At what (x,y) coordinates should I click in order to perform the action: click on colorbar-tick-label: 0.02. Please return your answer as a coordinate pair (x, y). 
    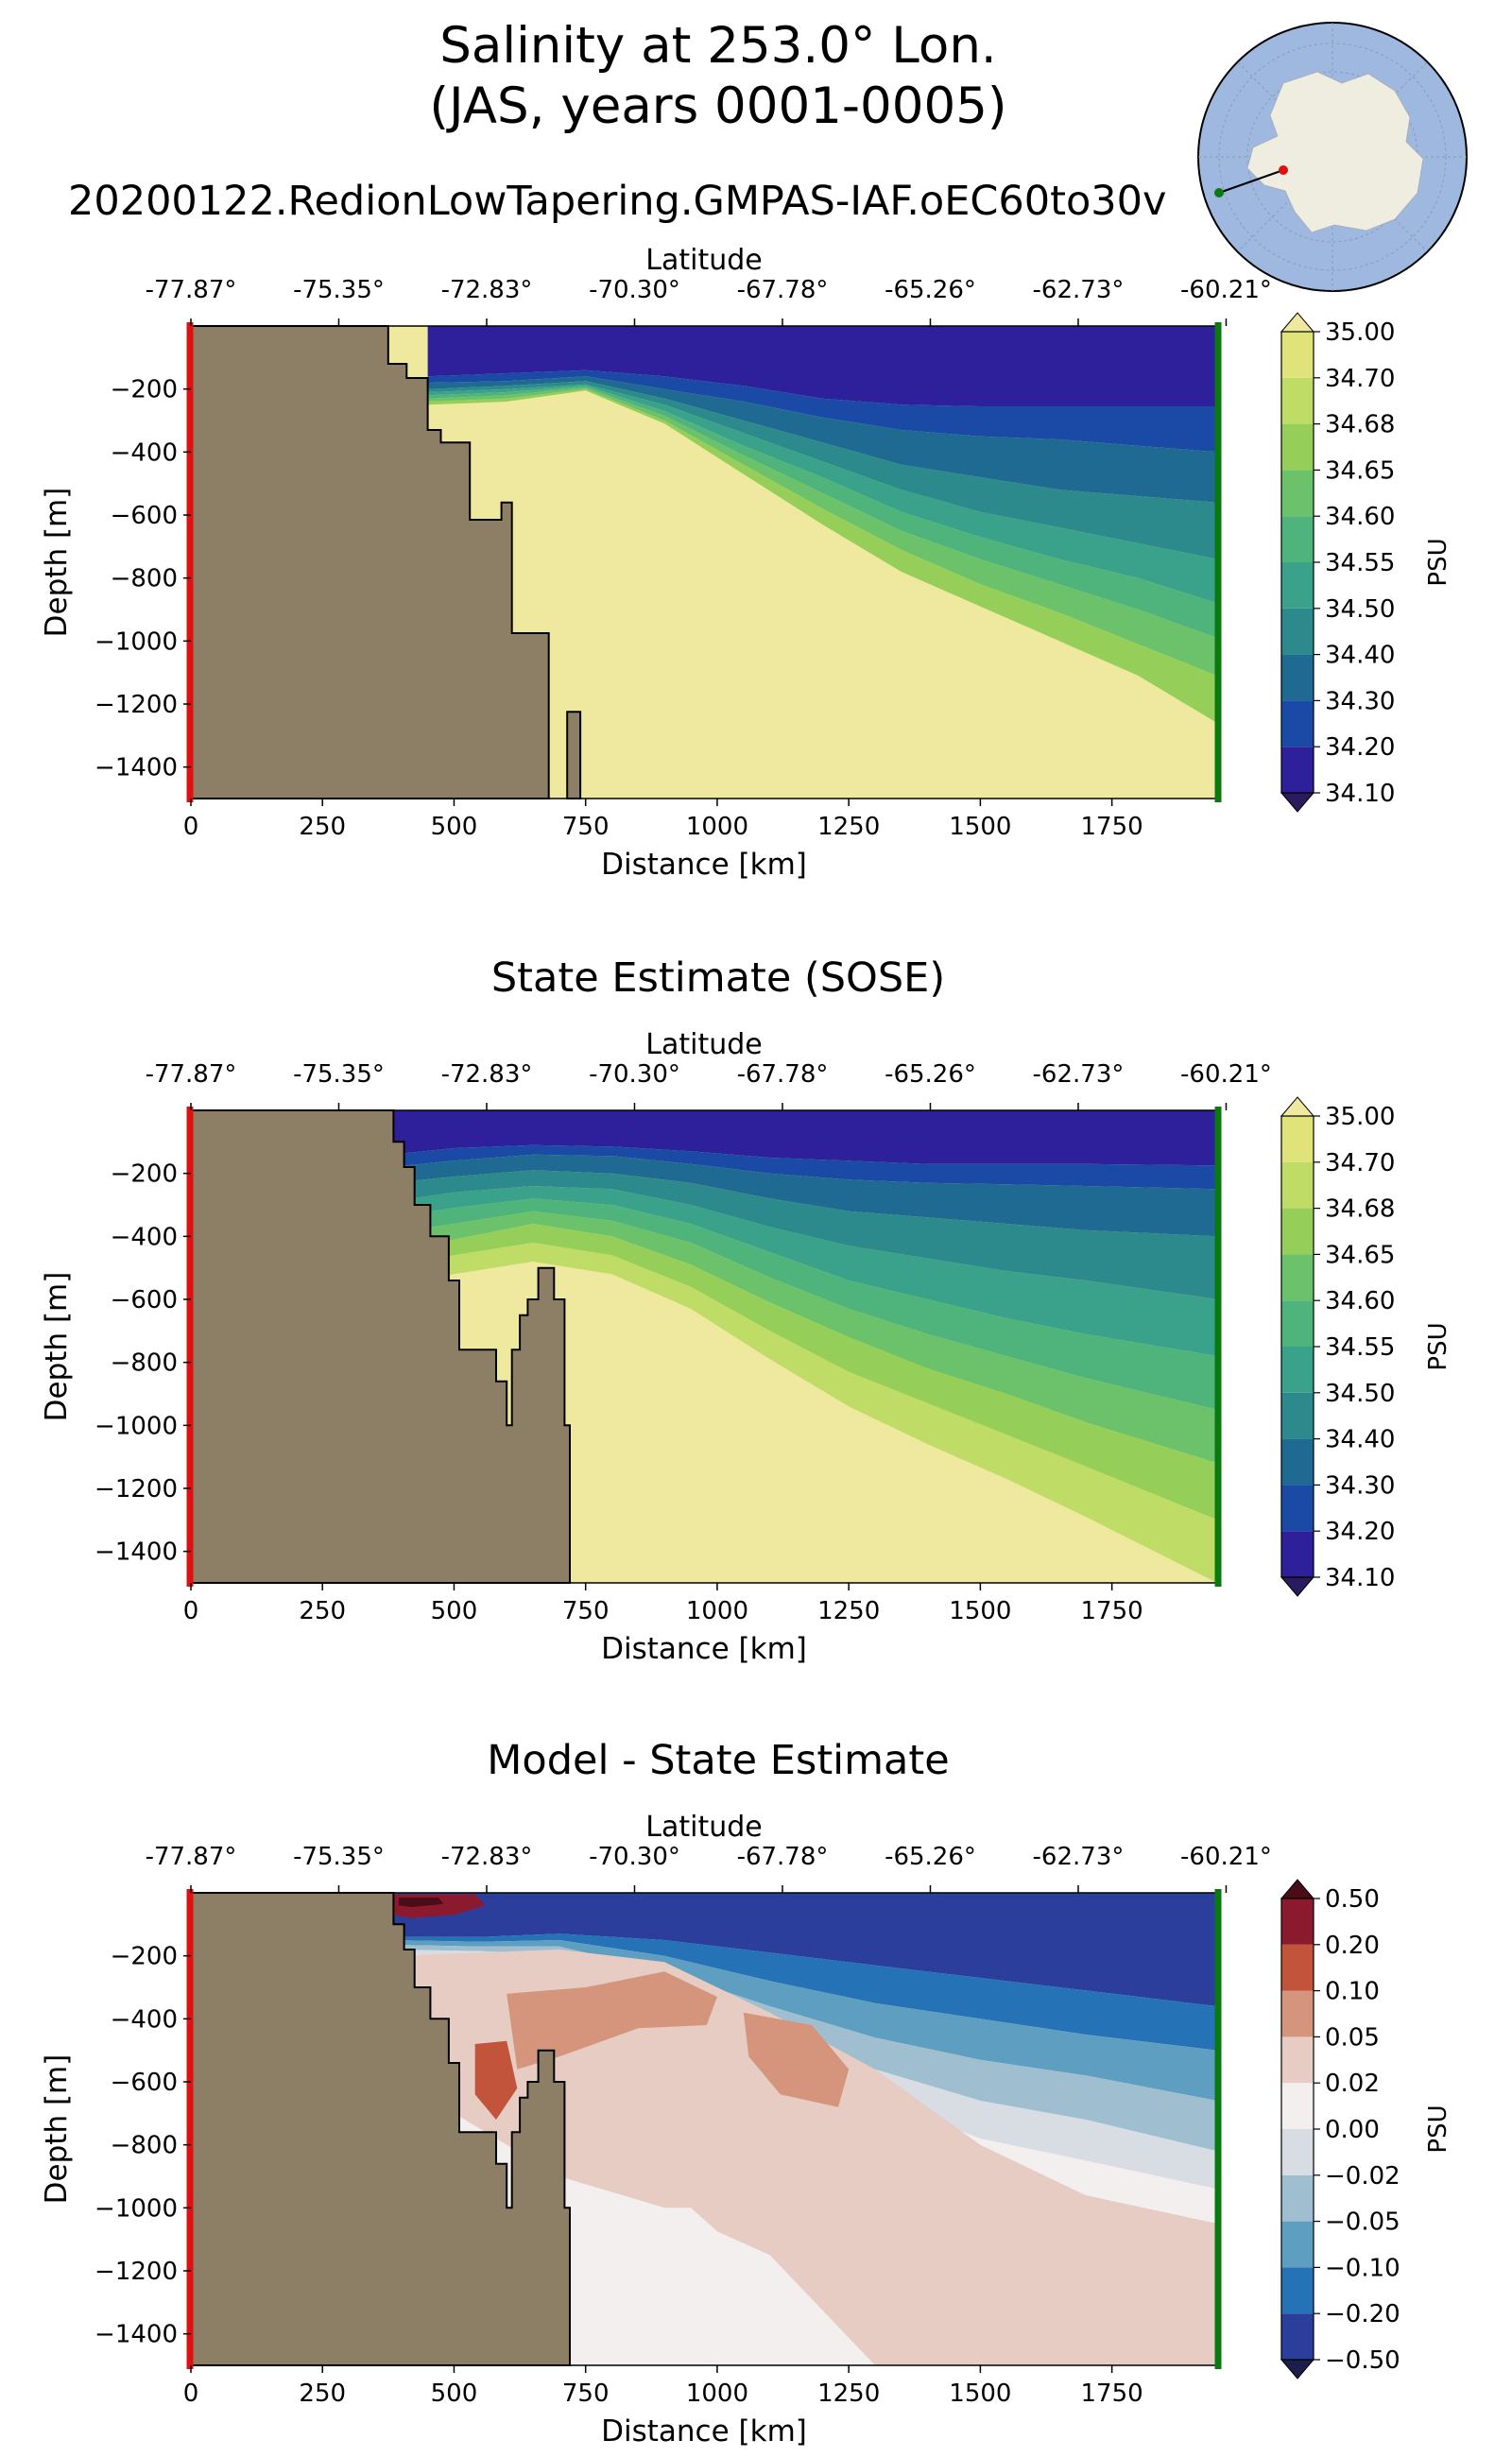
    Looking at the image, I should click on (1352, 2084).